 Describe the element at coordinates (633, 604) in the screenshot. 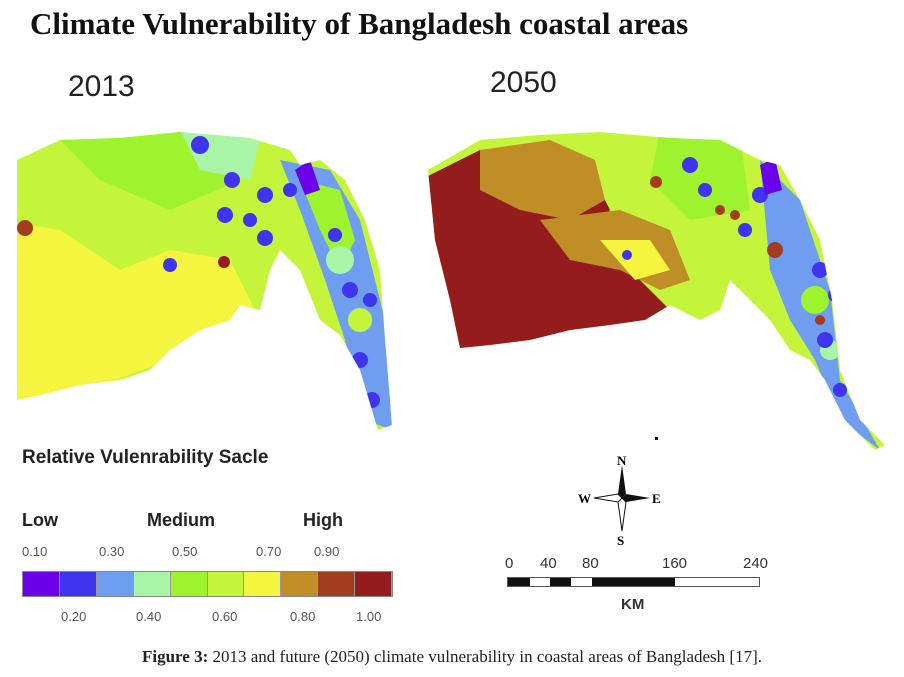

I see `scale-unit: KM` at that location.